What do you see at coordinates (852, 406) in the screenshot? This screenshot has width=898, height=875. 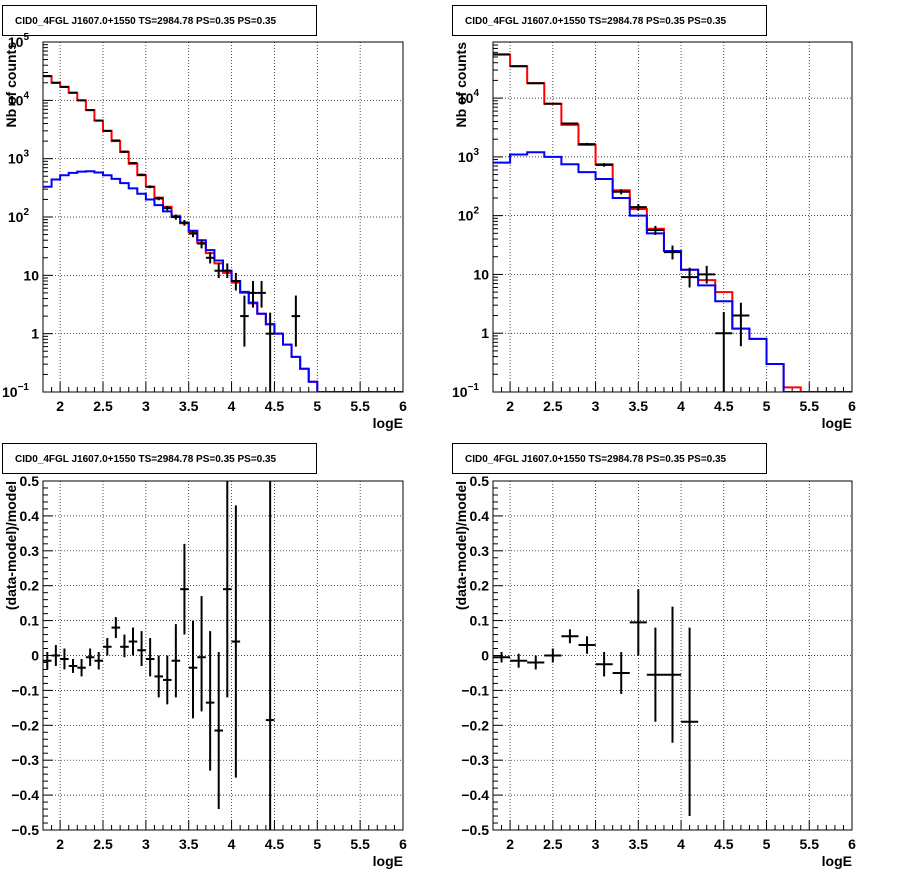 I see `panel-1-xtick-label-8: 6` at bounding box center [852, 406].